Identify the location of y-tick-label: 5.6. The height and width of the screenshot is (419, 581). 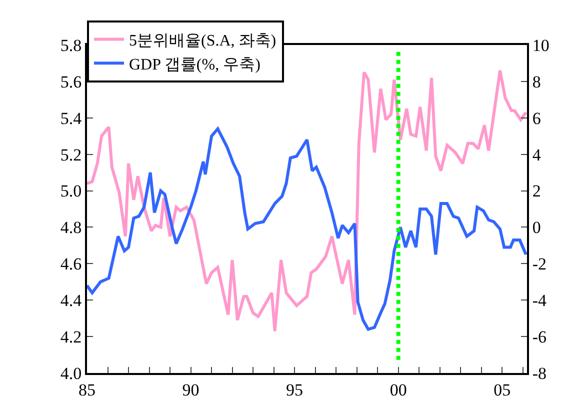
(71, 82).